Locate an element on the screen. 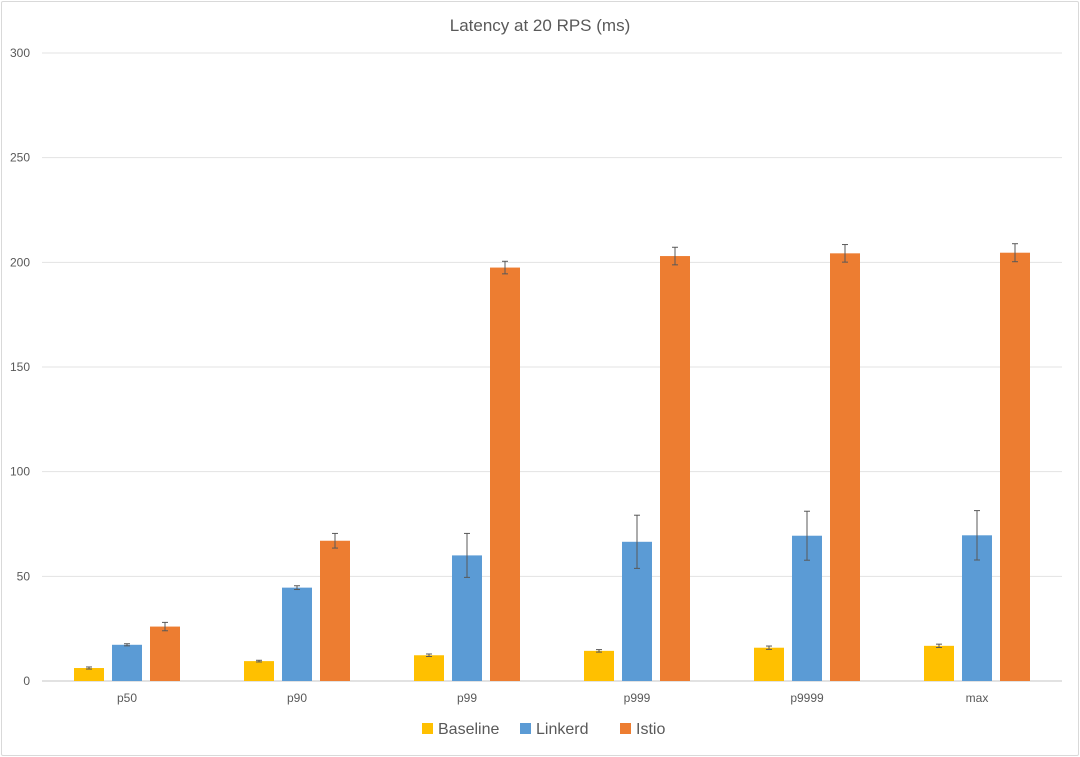  legend-swatch-linkerd is located at coordinates (525, 728).